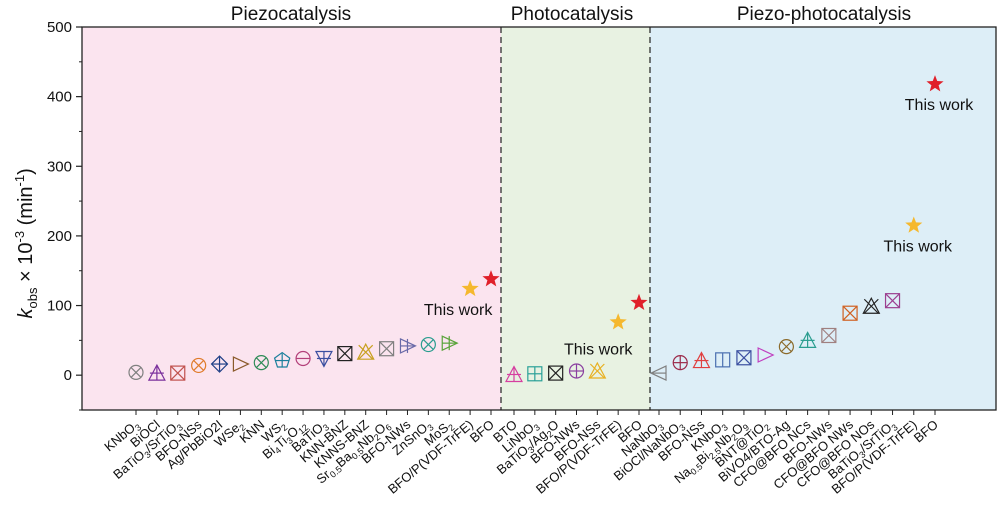 The width and height of the screenshot is (1000, 531). What do you see at coordinates (59, 97) in the screenshot?
I see `y-tick-label: 400` at bounding box center [59, 97].